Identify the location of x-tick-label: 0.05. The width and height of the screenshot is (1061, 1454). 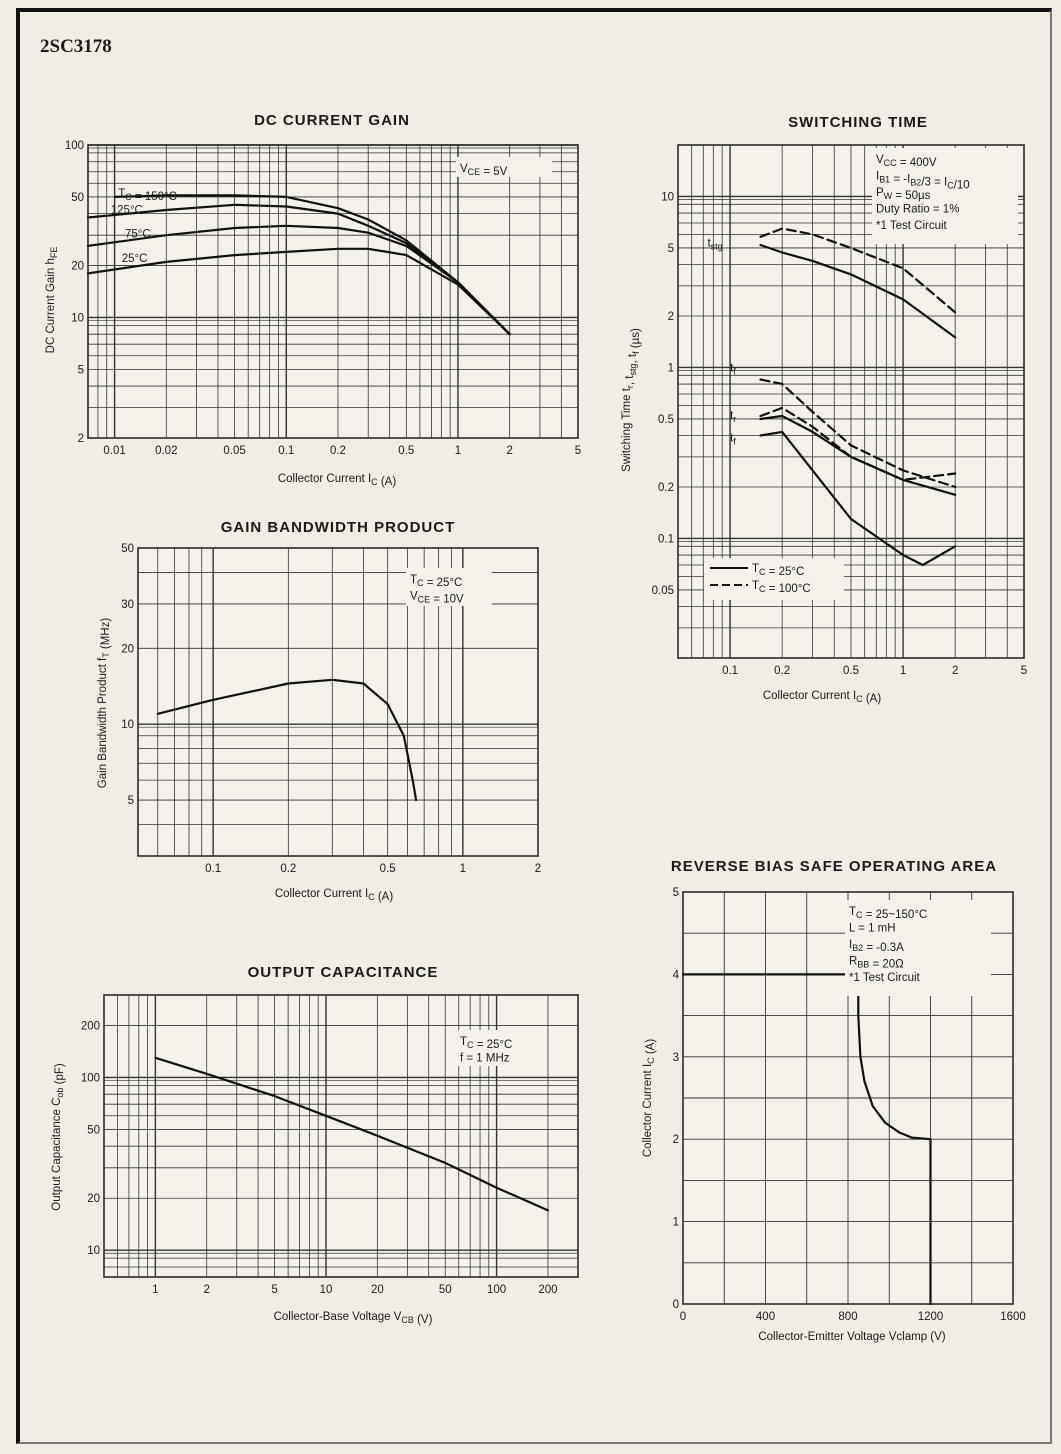
(234, 451).